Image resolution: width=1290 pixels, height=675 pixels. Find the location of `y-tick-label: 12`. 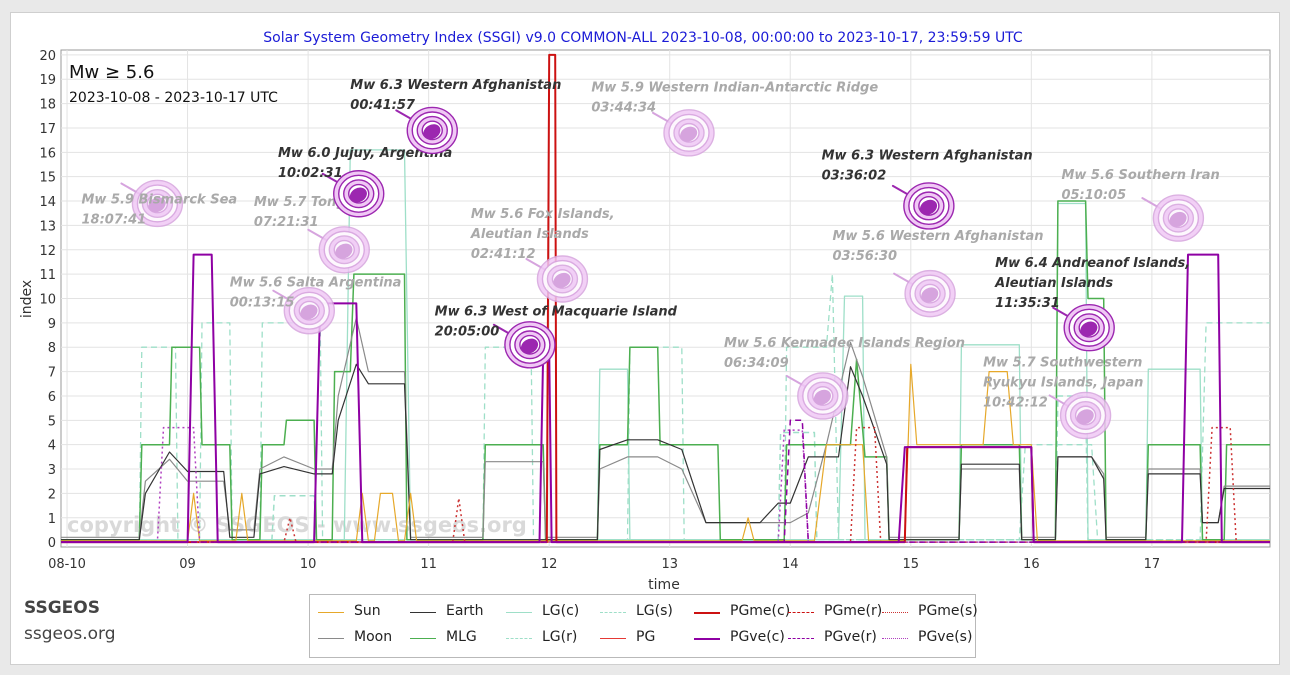

y-tick-label: 12 is located at coordinates (47, 251).